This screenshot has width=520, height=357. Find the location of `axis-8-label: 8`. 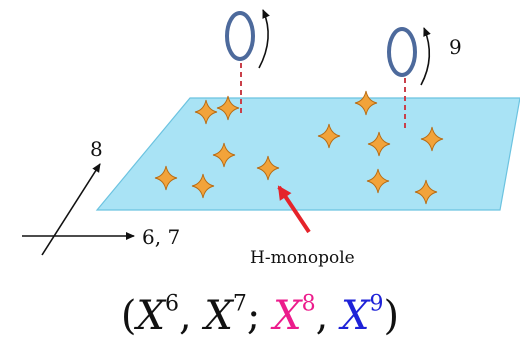

axis-8-label: 8 is located at coordinates (96, 149).